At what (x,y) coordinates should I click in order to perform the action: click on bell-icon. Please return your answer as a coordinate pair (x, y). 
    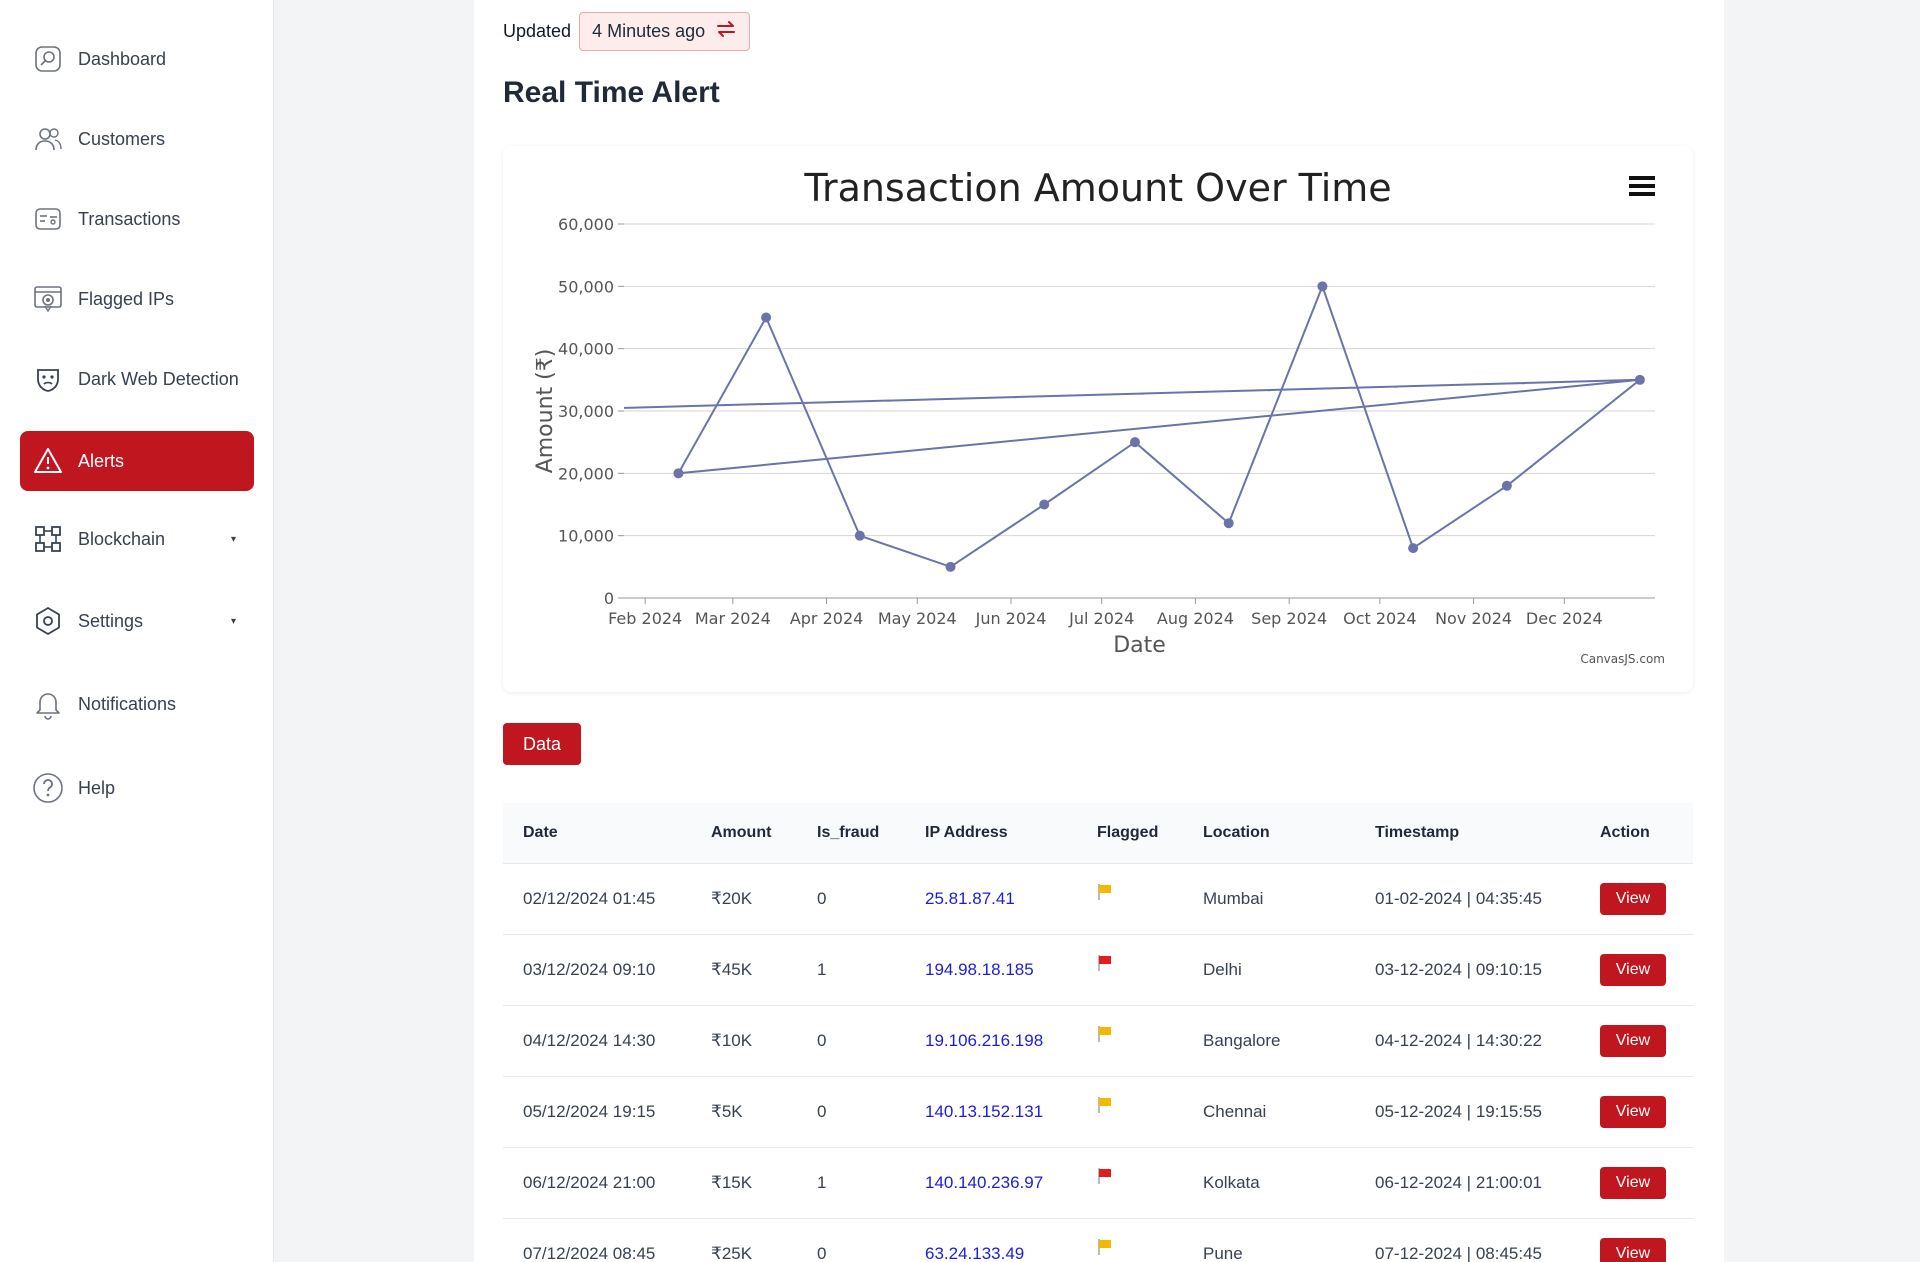
    Looking at the image, I should click on (48, 704).